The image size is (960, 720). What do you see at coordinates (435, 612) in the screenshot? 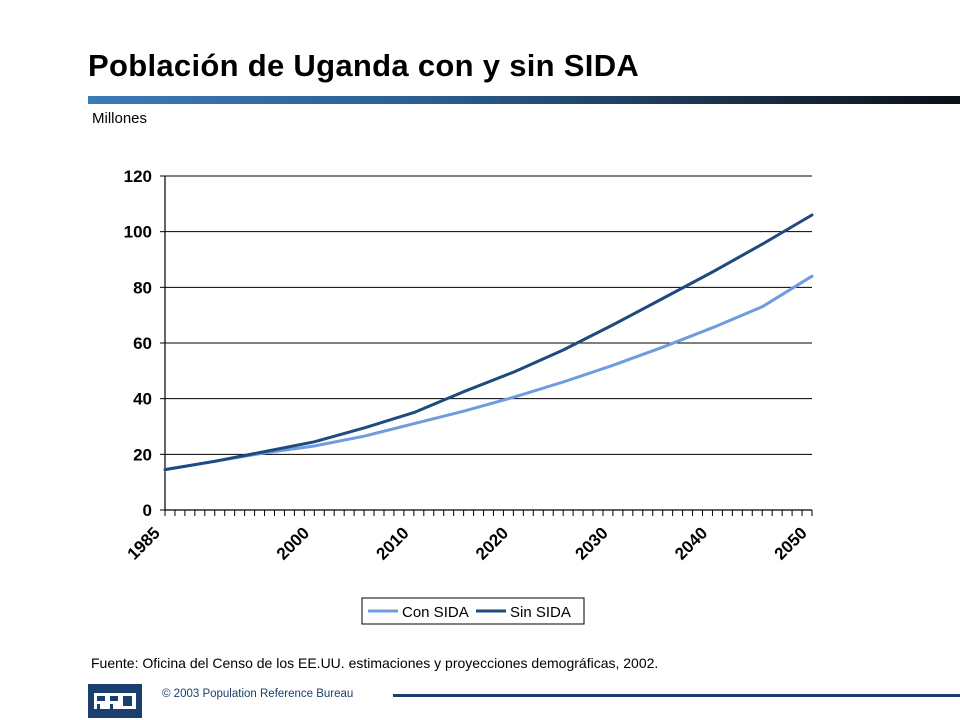
I see `legend-label: Con SIDA` at bounding box center [435, 612].